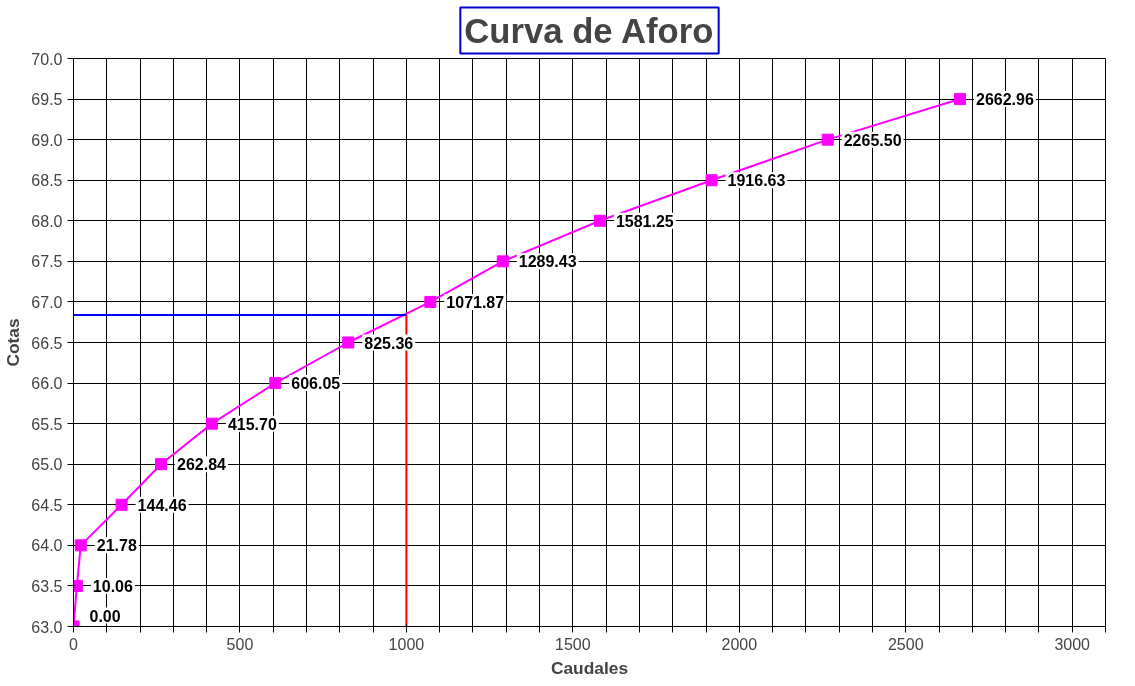 The width and height of the screenshot is (1135, 686). I want to click on y-tick-label: 65.0, so click(47, 465).